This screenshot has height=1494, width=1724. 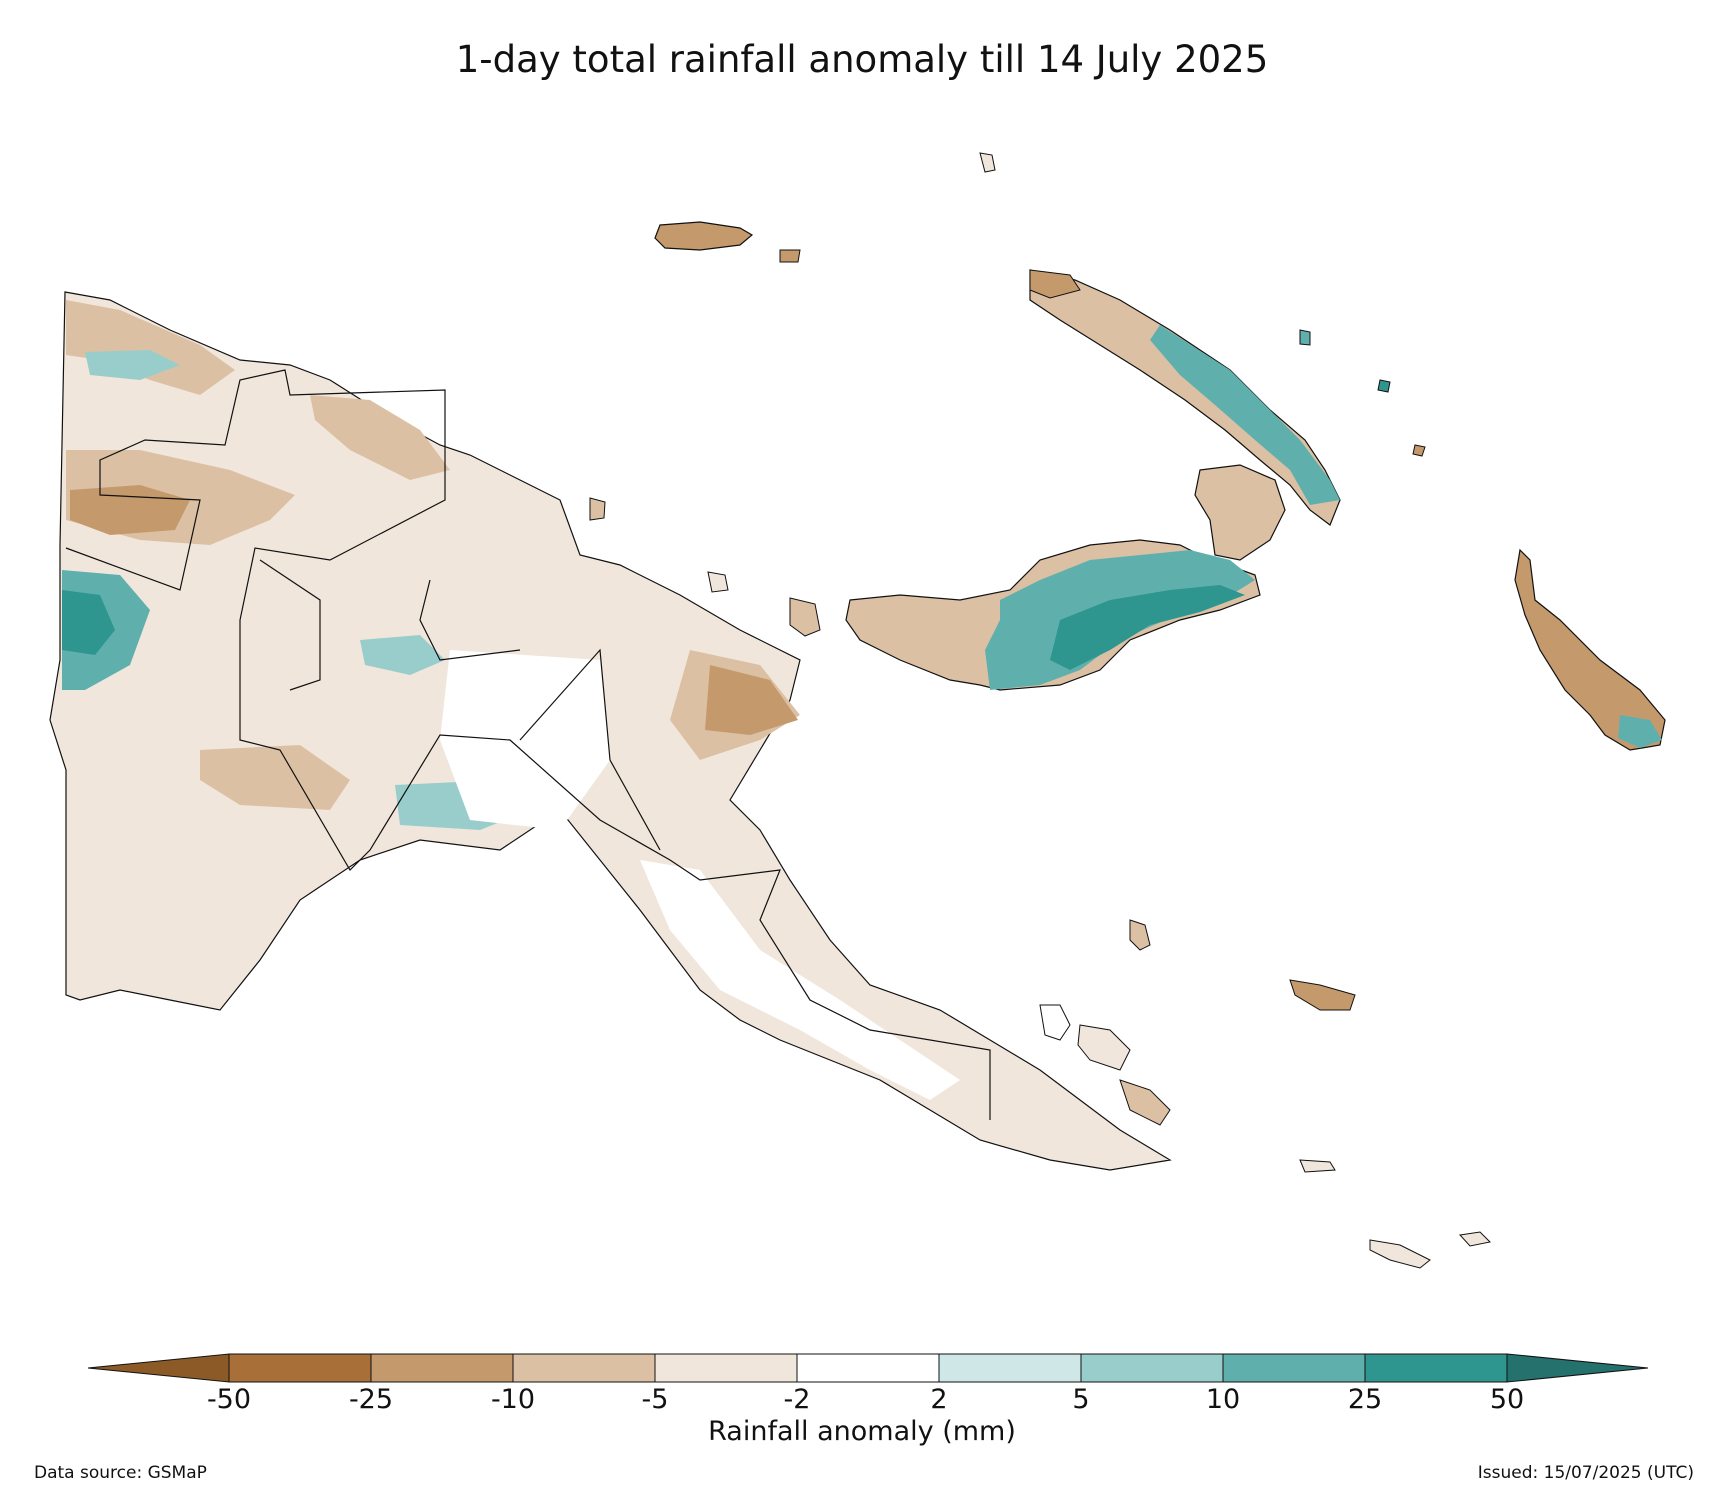 What do you see at coordinates (1400, 1254) in the screenshot?
I see `island-tagula` at bounding box center [1400, 1254].